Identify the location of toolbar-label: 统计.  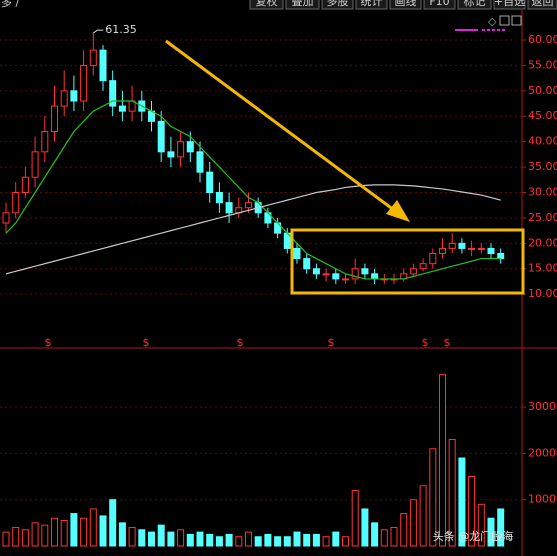
(372, 4).